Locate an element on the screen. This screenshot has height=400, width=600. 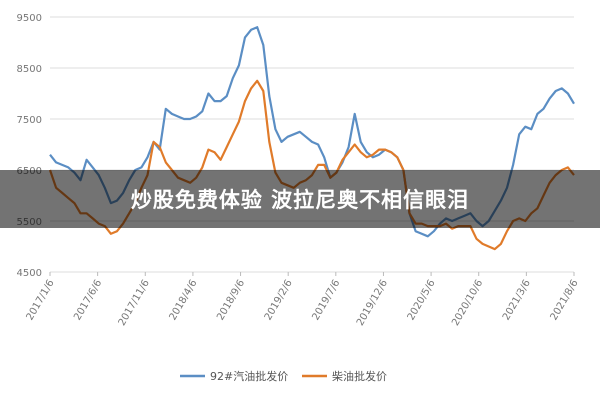
x-tick-label: 2019/7/6 is located at coordinates (326, 300).